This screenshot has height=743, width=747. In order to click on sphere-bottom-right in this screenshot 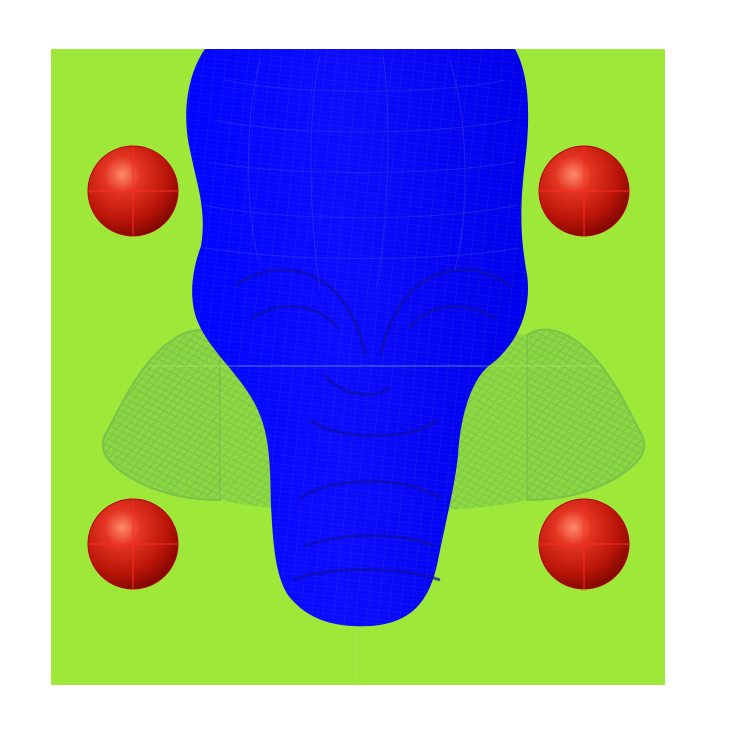, I will do `click(584, 544)`.